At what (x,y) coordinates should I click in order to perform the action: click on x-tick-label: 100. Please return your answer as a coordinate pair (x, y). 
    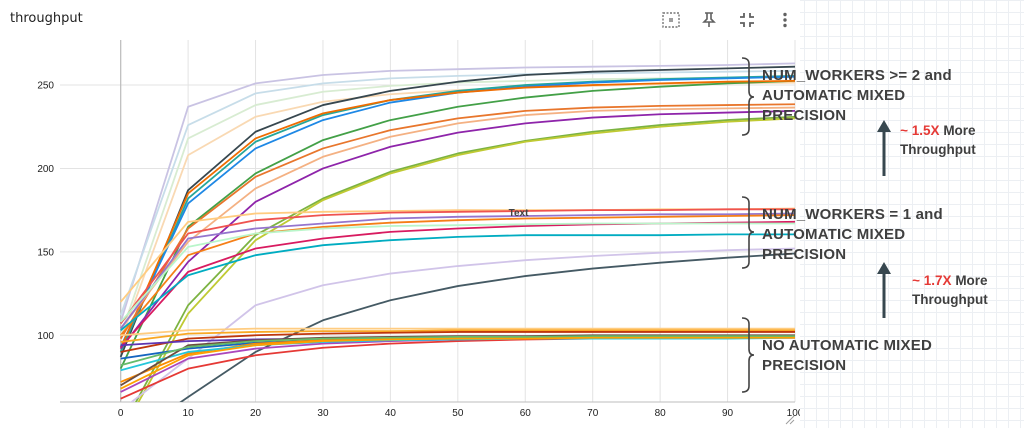
    Looking at the image, I should click on (793, 413).